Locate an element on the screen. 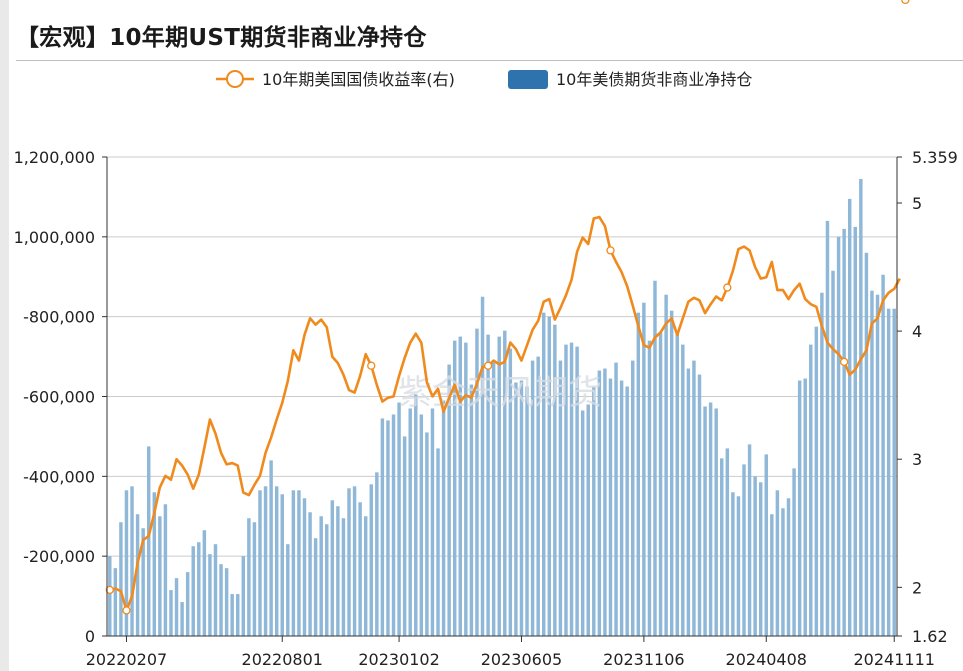  x-axis-tick-label: 20230102 is located at coordinates (398, 659).